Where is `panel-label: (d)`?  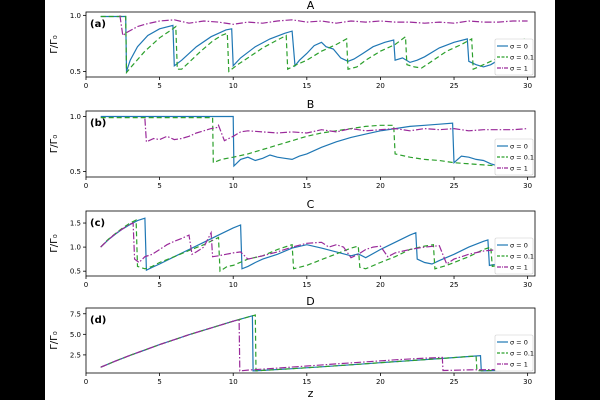 panel-label: (d) is located at coordinates (98, 320).